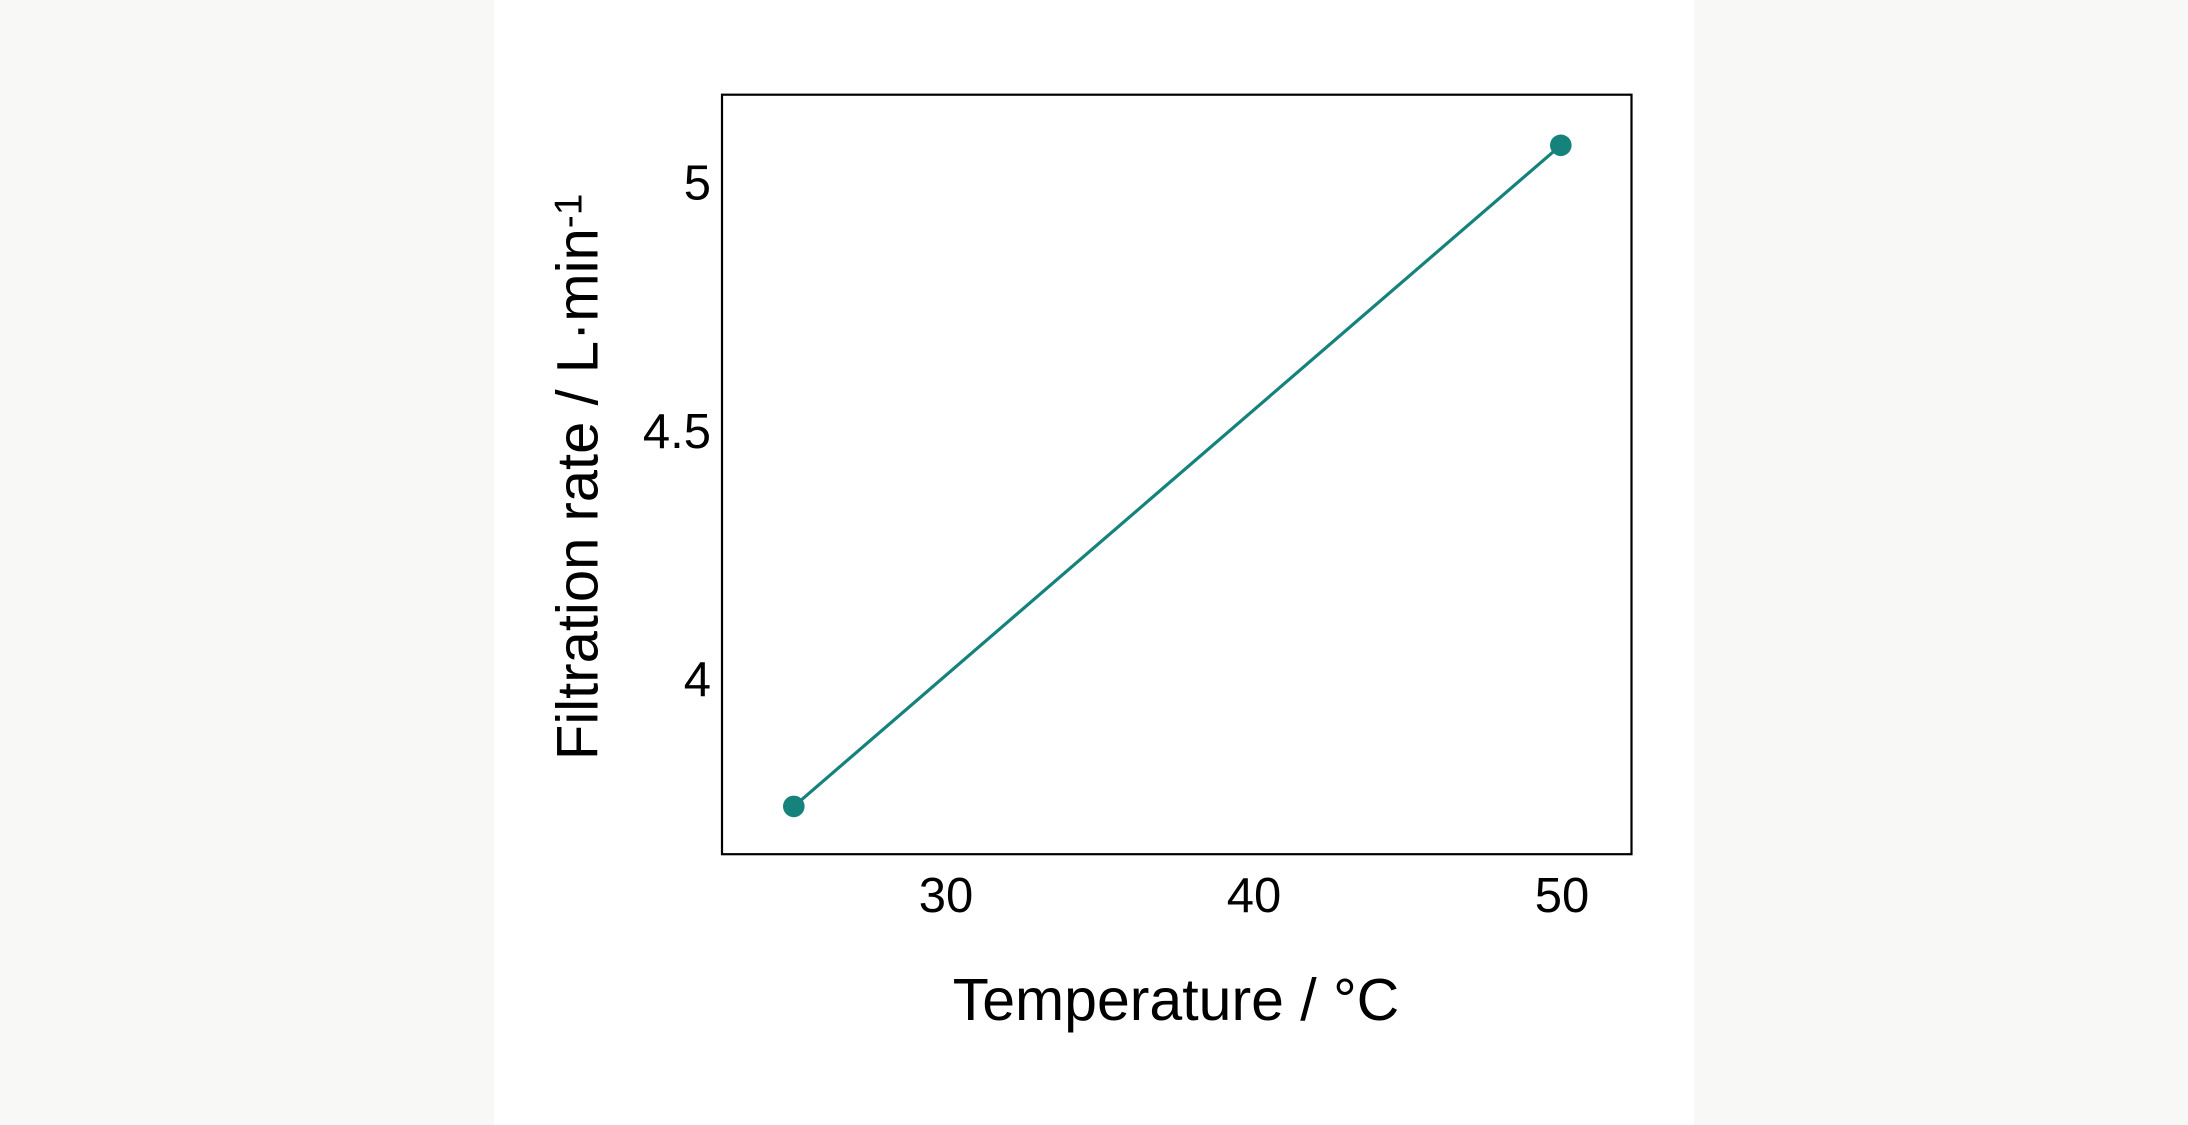  Describe the element at coordinates (697, 184) in the screenshot. I see `svg-text: 5` at that location.